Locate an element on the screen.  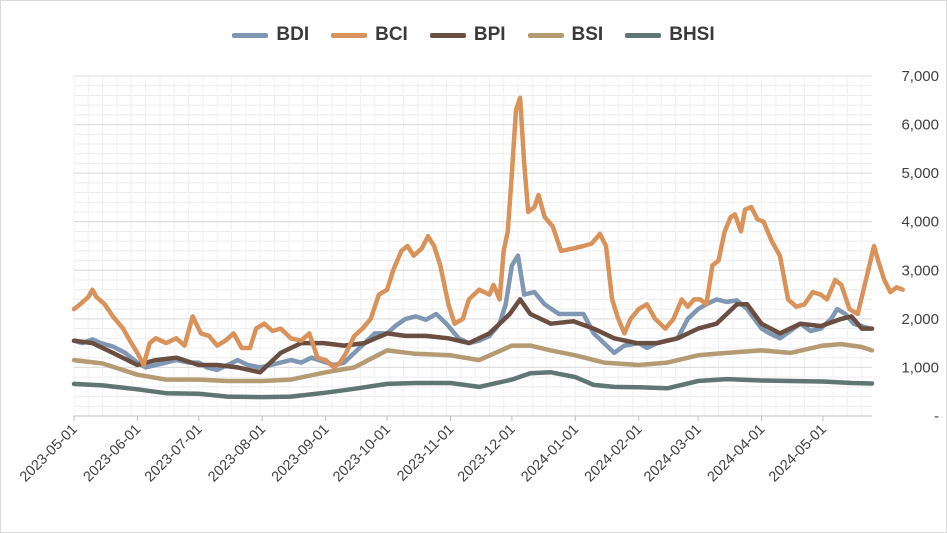
chart-legend: BDI BCI BPI BSI BHSI is located at coordinates (473, 35).